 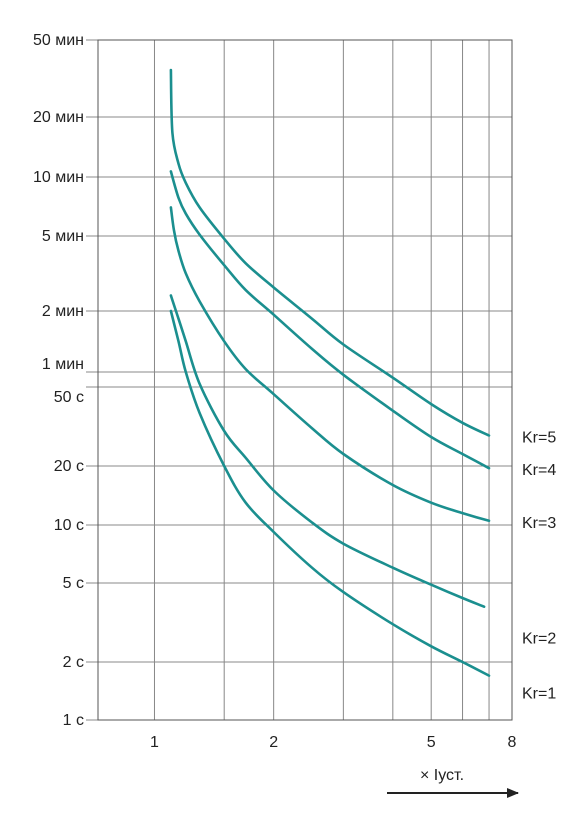 What do you see at coordinates (154, 742) in the screenshot?
I see `x-tick-label: 1` at bounding box center [154, 742].